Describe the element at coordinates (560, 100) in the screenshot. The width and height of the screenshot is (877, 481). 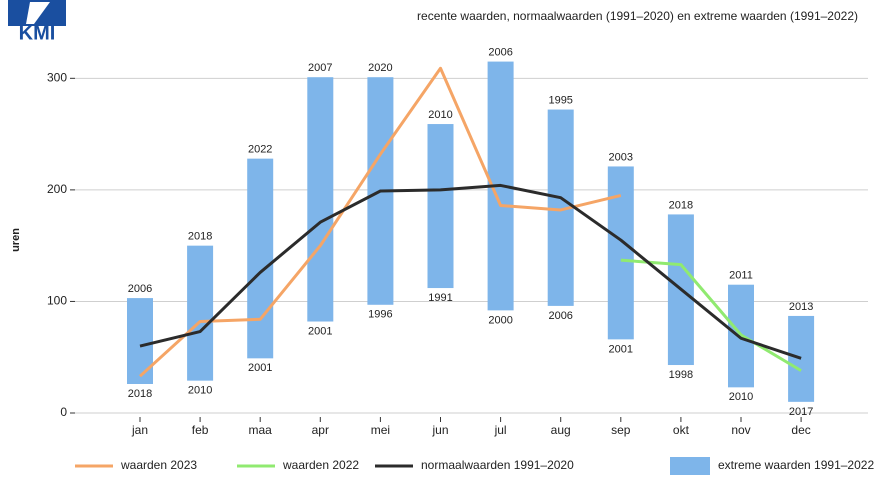
I see `high-label: 1995` at that location.